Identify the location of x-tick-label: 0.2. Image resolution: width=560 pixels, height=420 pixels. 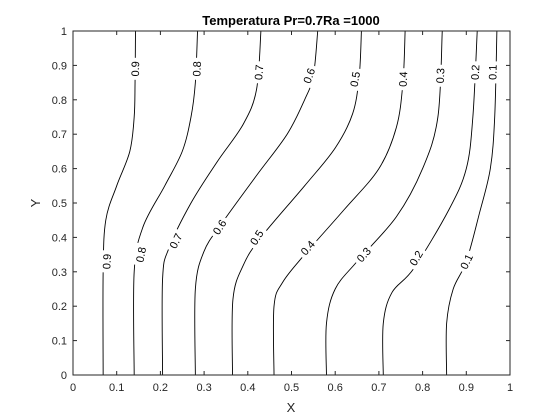
(160, 388).